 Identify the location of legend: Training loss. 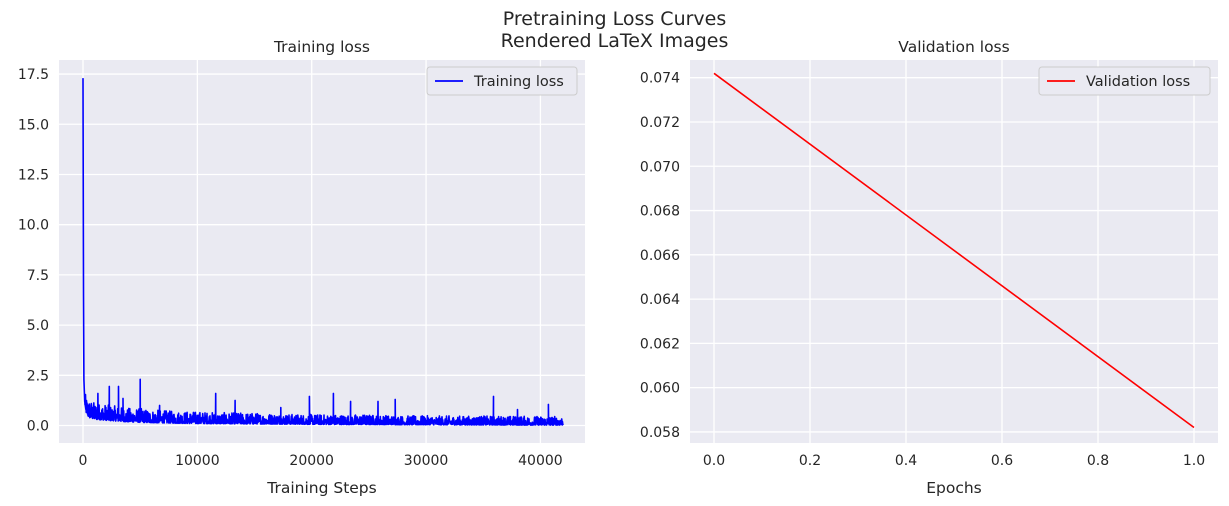
(502, 81).